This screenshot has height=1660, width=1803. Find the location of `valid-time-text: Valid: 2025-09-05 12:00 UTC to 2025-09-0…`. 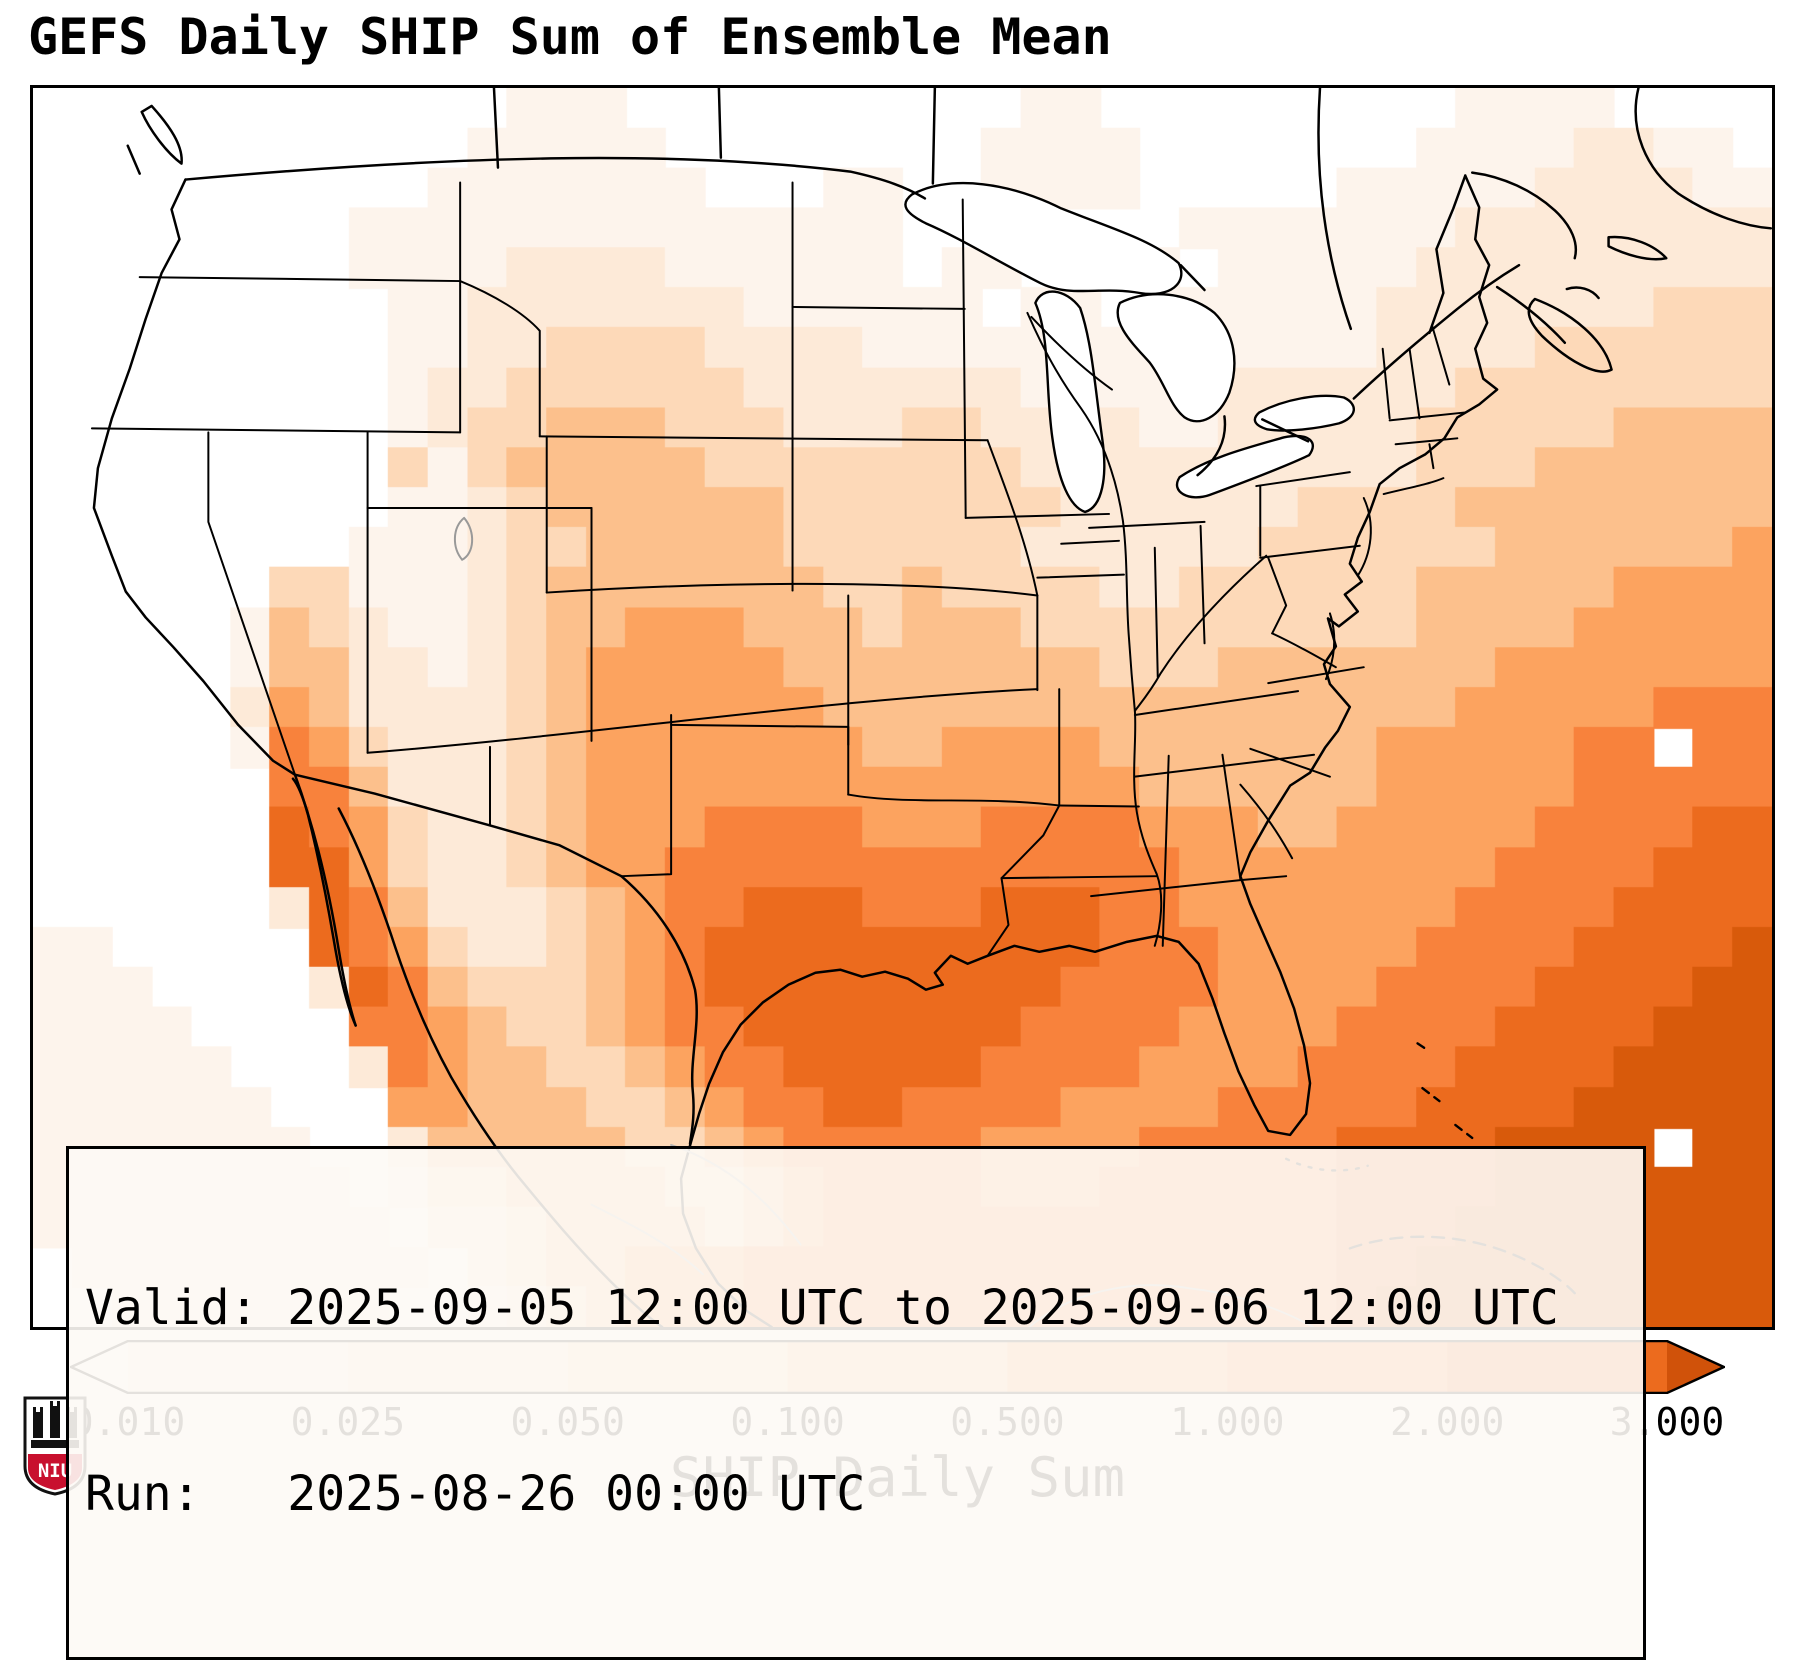

valid-time-text: Valid: 2025-09-05 12:00 UTC to 2025-09-0… is located at coordinates (822, 1308).